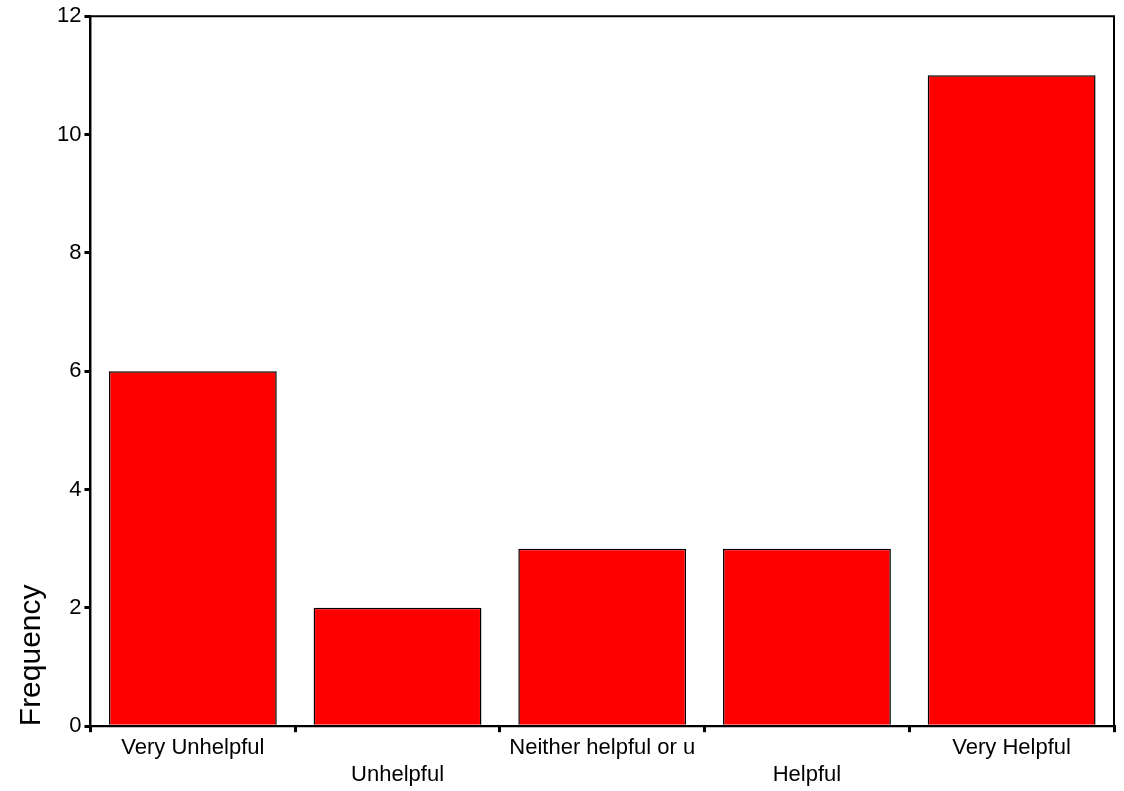  I want to click on y-tick-label: 4, so click(75, 488).